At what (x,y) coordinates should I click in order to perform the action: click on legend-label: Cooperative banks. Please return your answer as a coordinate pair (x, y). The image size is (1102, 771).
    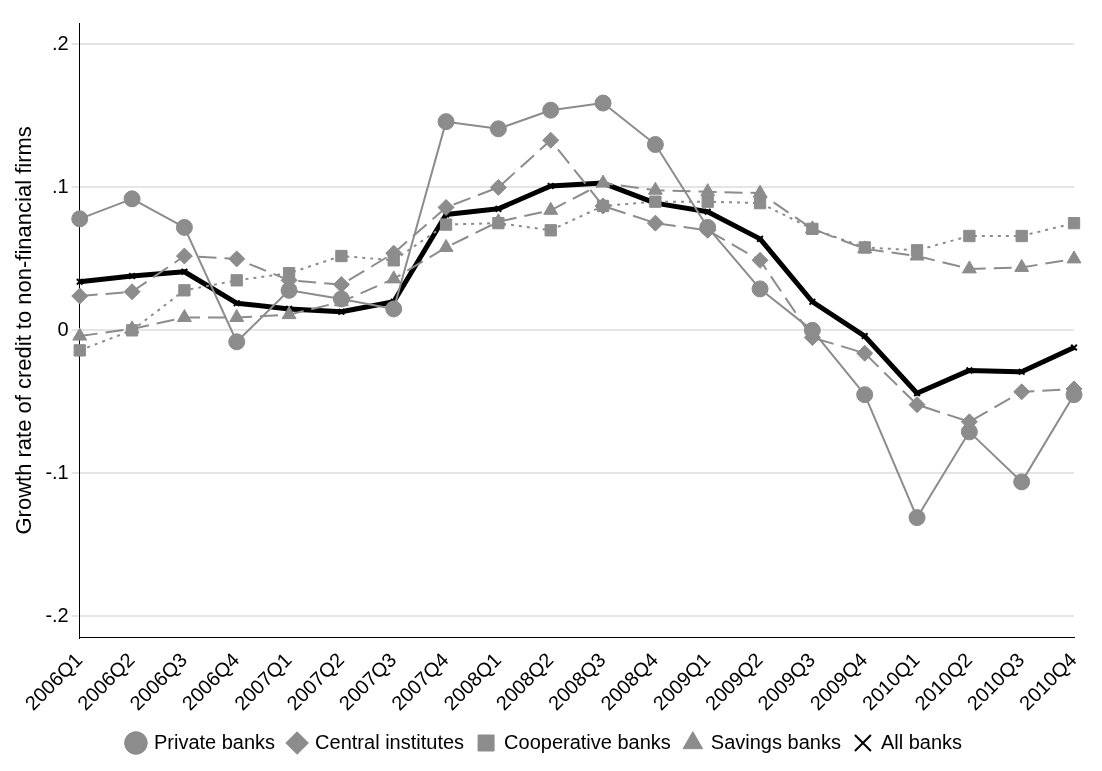
    Looking at the image, I should click on (587, 741).